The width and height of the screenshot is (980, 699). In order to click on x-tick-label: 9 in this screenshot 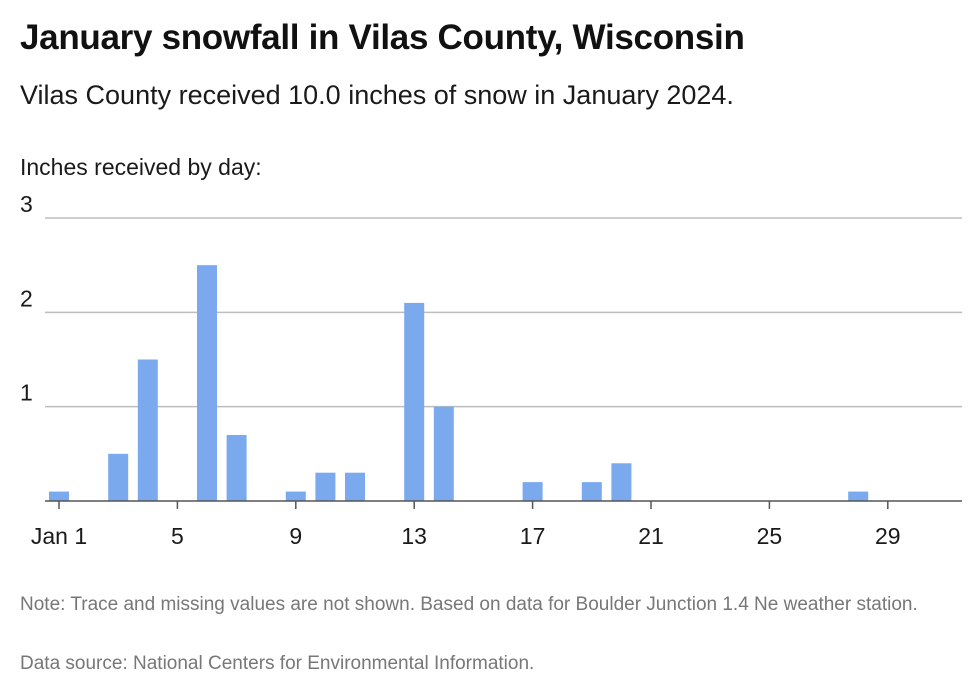, I will do `click(295, 536)`.